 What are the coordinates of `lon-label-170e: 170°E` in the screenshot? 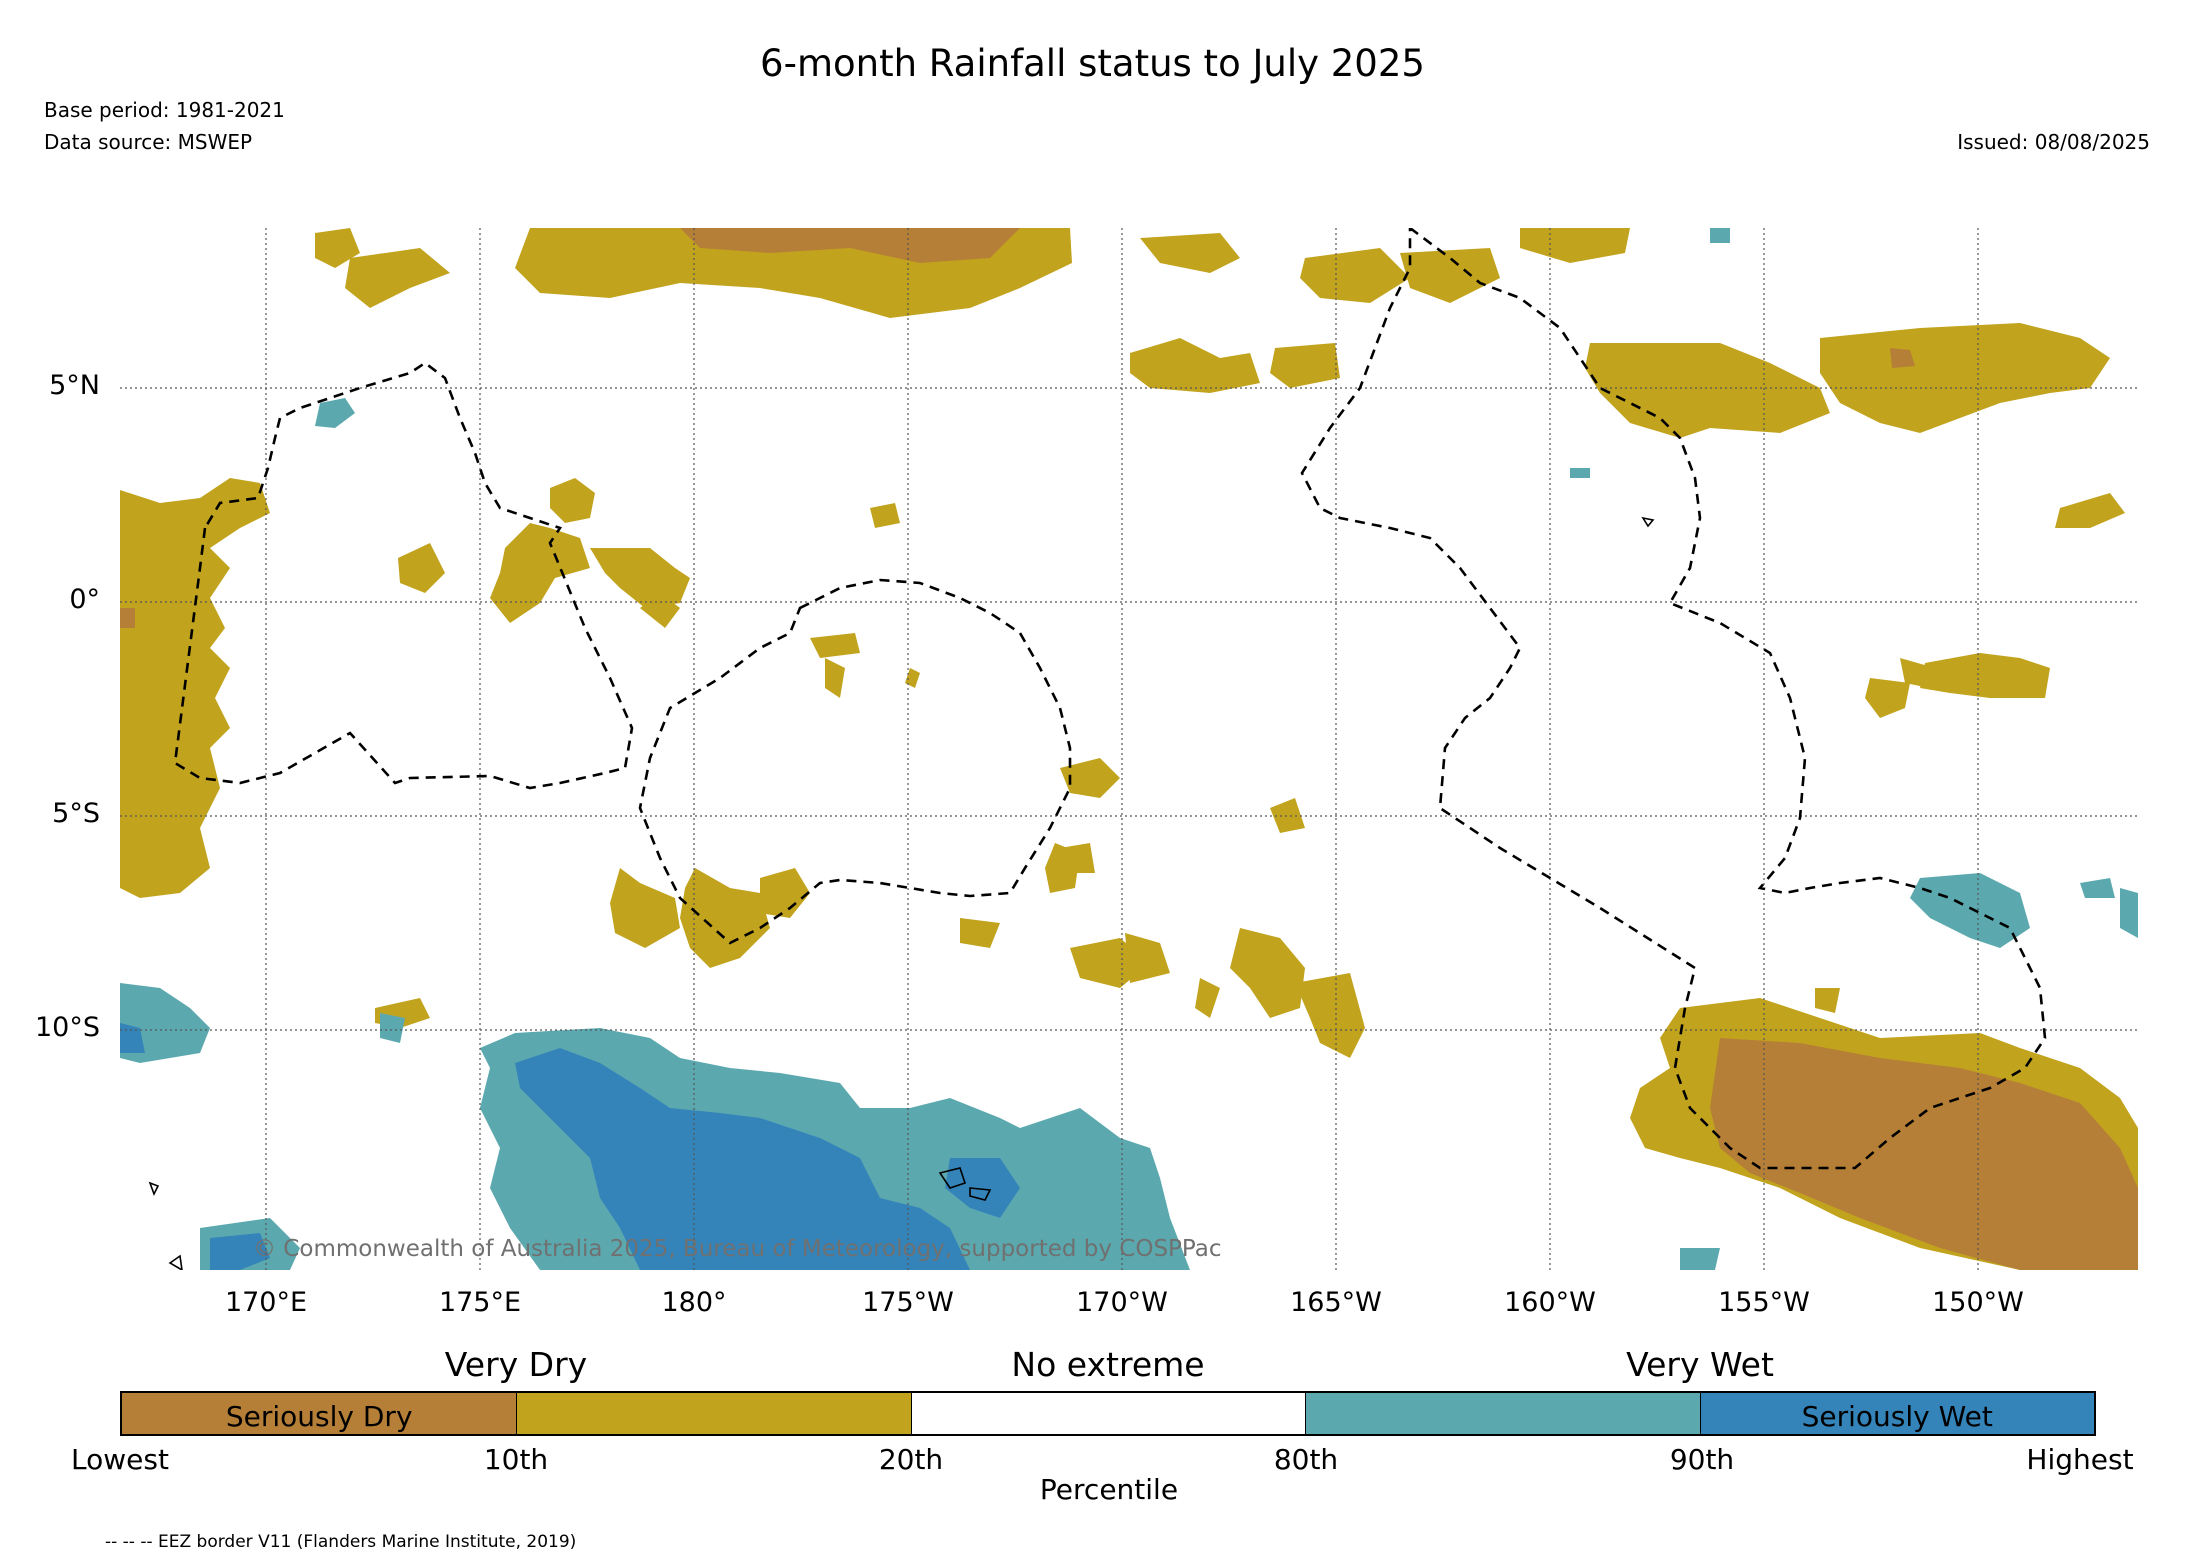 It's located at (266, 1302).